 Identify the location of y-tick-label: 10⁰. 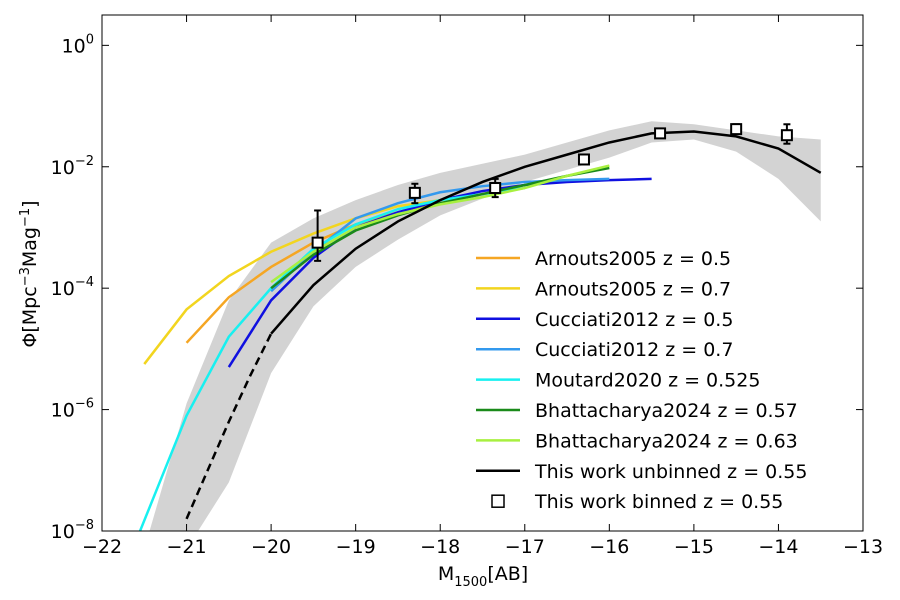
(78, 44).